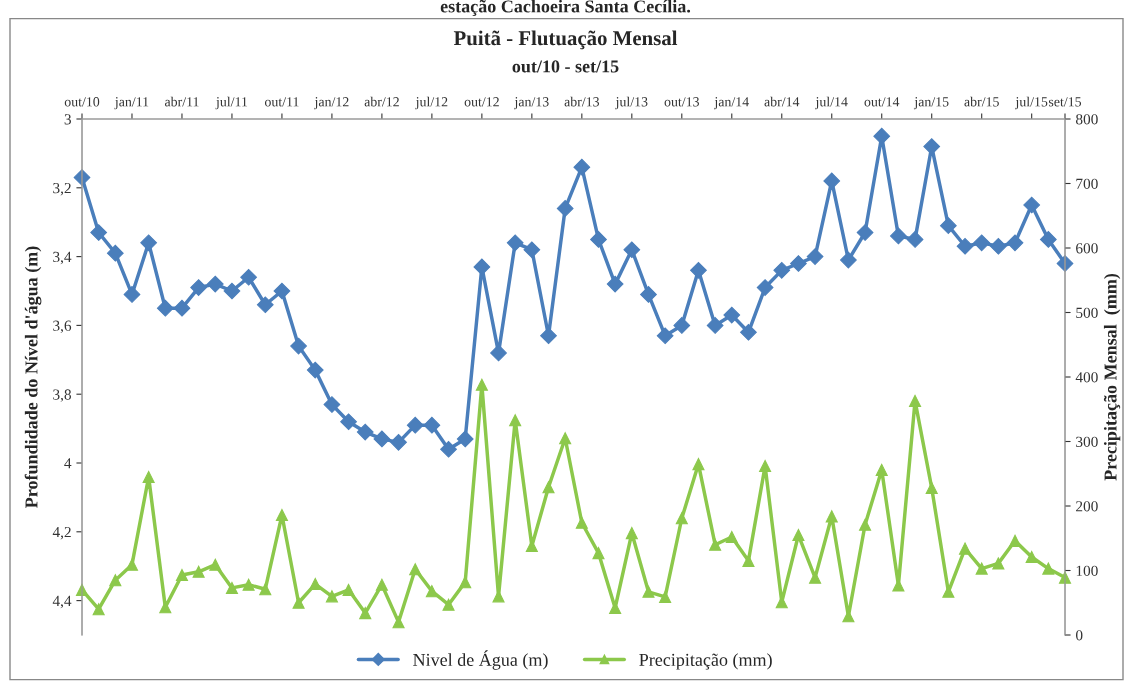 The height and width of the screenshot is (681, 1131). What do you see at coordinates (480, 660) in the screenshot?
I see `legend-label: Nivel de Água (m)` at bounding box center [480, 660].